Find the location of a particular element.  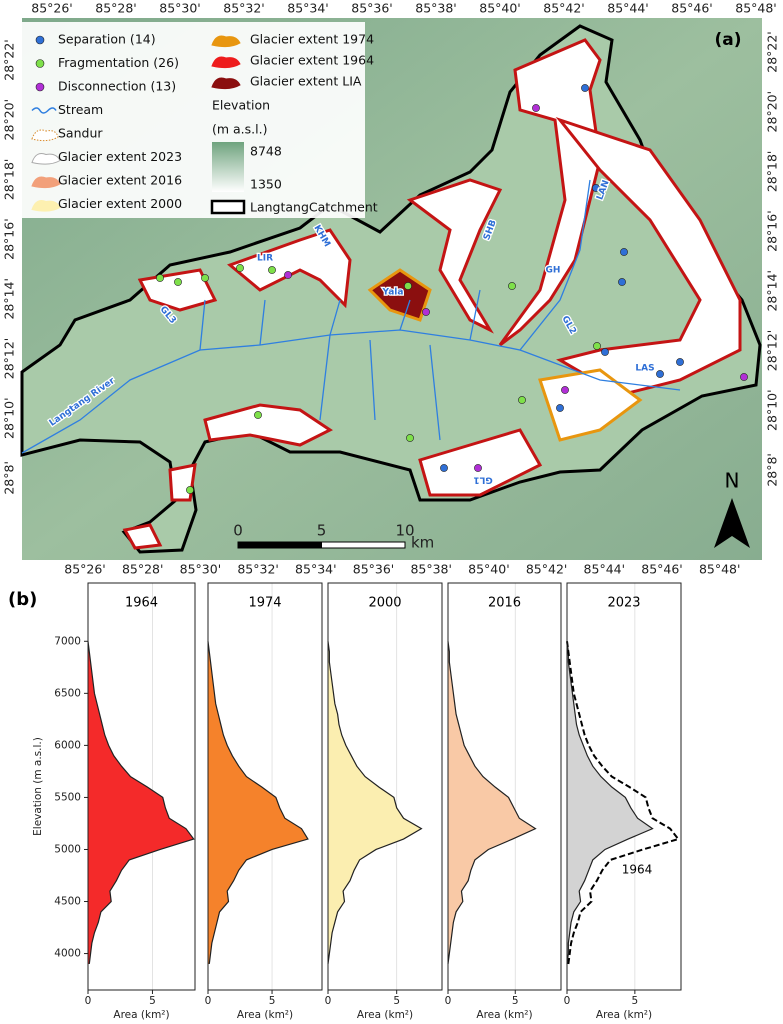

elevation-tick-label: 5000 is located at coordinates (67, 849).